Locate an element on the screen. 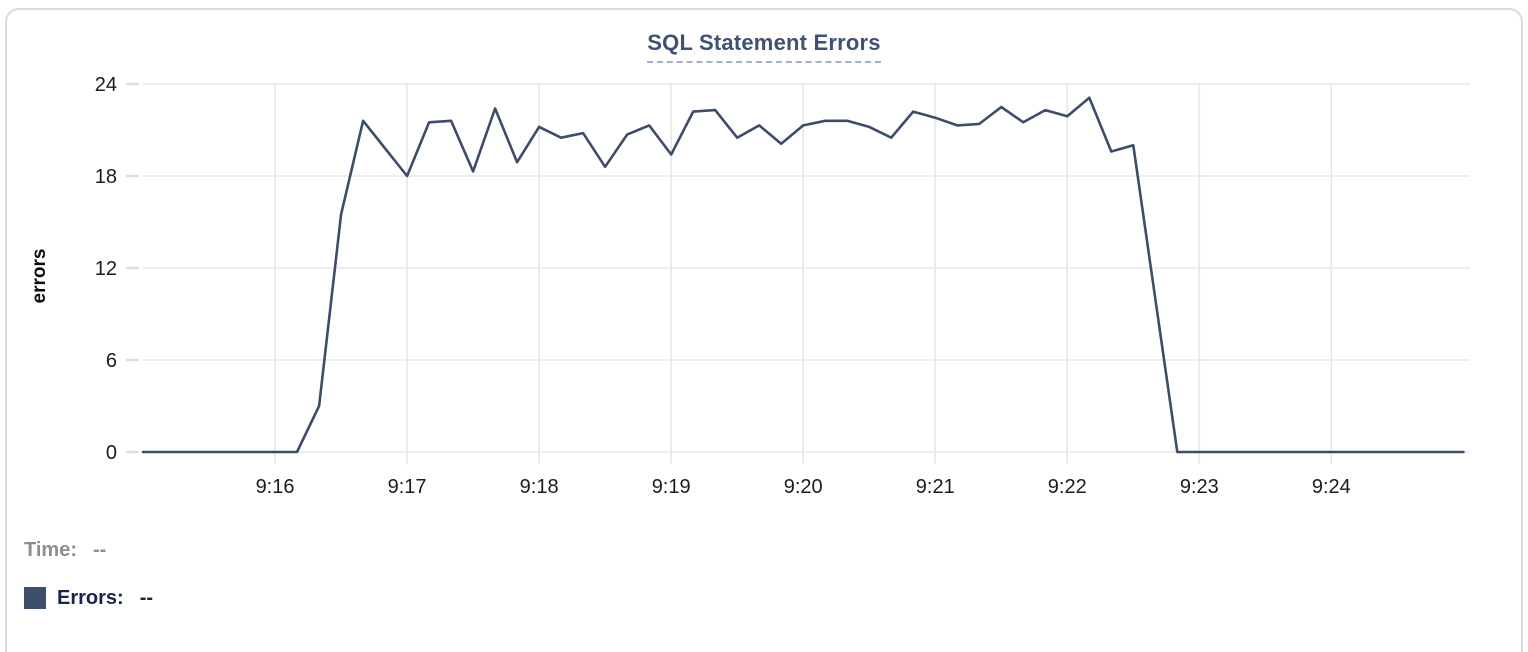 This screenshot has width=1528, height=652. x-tick-label: 9:22 is located at coordinates (1067, 487).